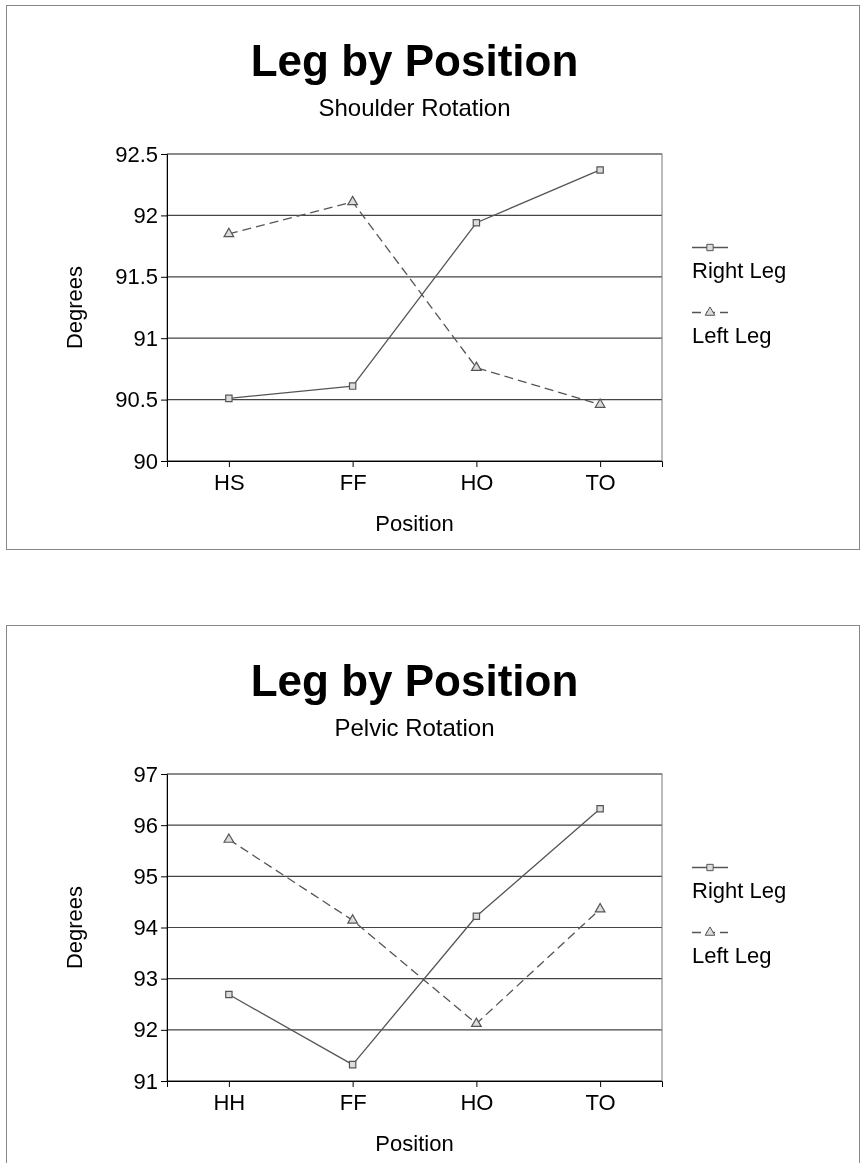  Describe the element at coordinates (414, 107) in the screenshot. I see `chart-subtitle: Shoulder Rotation` at that location.